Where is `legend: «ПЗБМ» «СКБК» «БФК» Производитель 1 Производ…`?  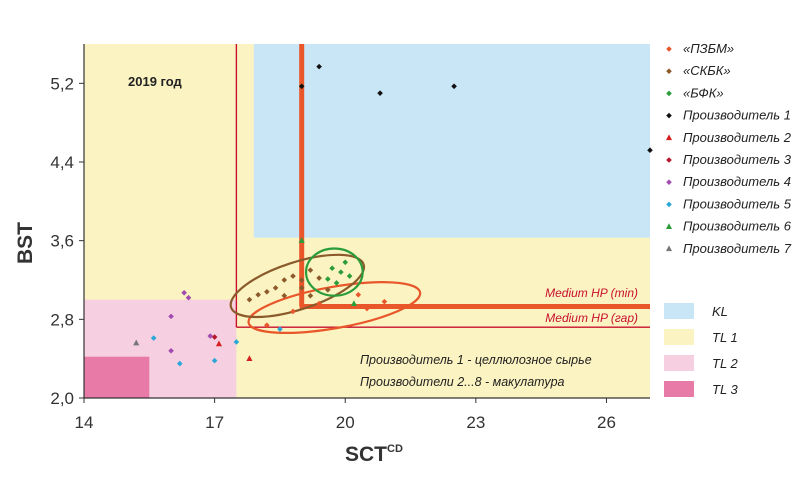
legend: «ПЗБМ» «СКБК» «БФК» Производитель 1 Производ… is located at coordinates (728, 148).